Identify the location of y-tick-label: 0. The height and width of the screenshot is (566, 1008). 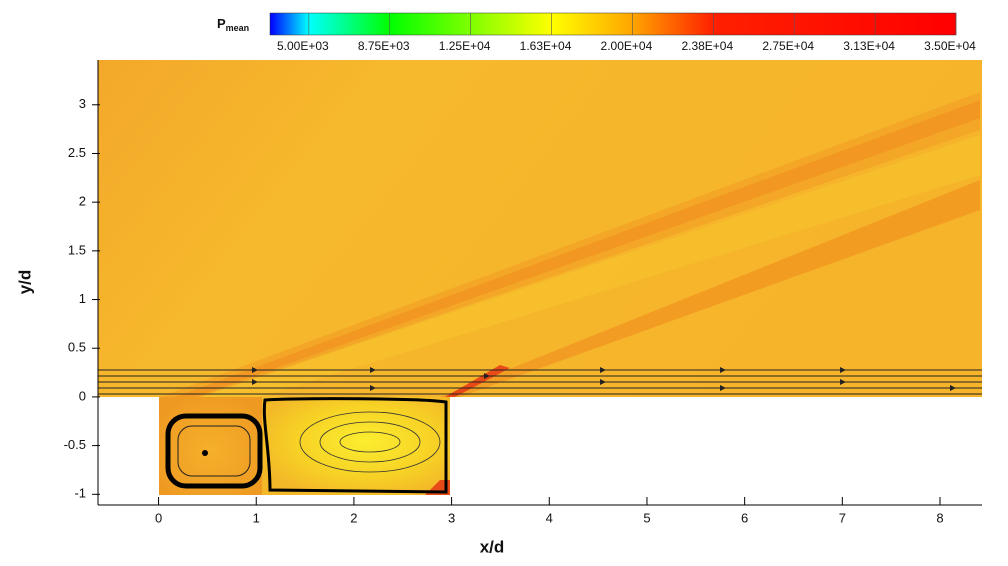
(82, 395).